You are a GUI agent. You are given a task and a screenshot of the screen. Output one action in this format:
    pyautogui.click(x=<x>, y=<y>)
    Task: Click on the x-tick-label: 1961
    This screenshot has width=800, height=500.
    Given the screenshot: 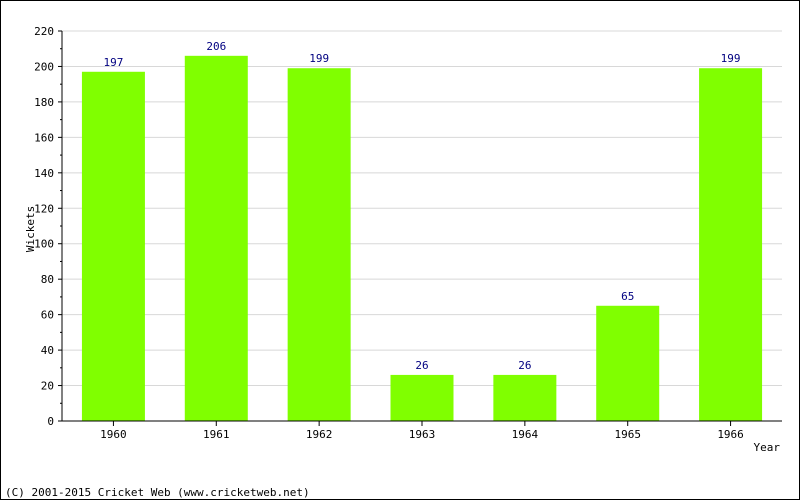 What is the action you would take?
    pyautogui.click(x=216, y=434)
    